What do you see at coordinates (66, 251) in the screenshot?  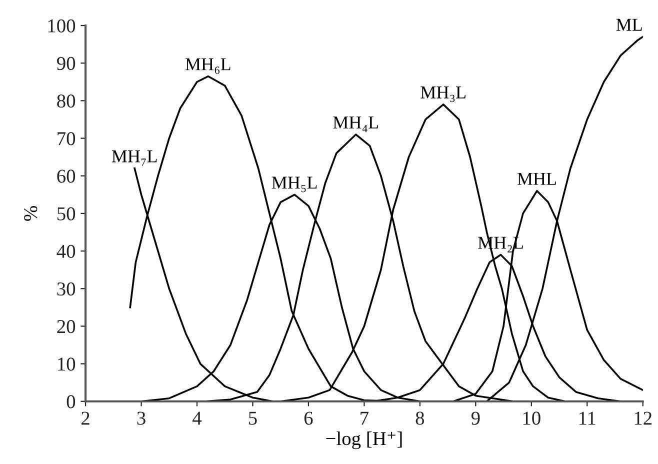 I see `y-tick-label: 40` at bounding box center [66, 251].